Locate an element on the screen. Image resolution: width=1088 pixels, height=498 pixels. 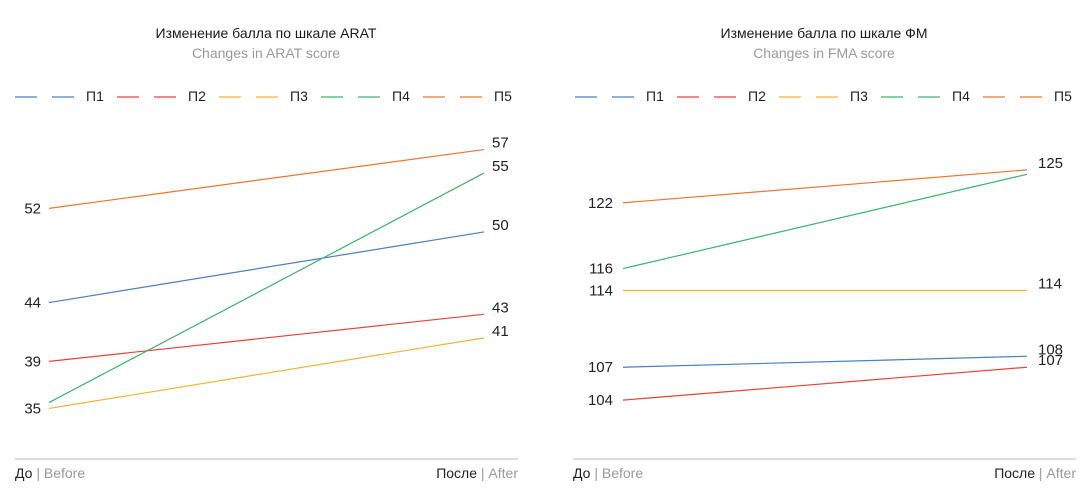
chart-2-value-label-after-3: 114 is located at coordinates (1050, 283).